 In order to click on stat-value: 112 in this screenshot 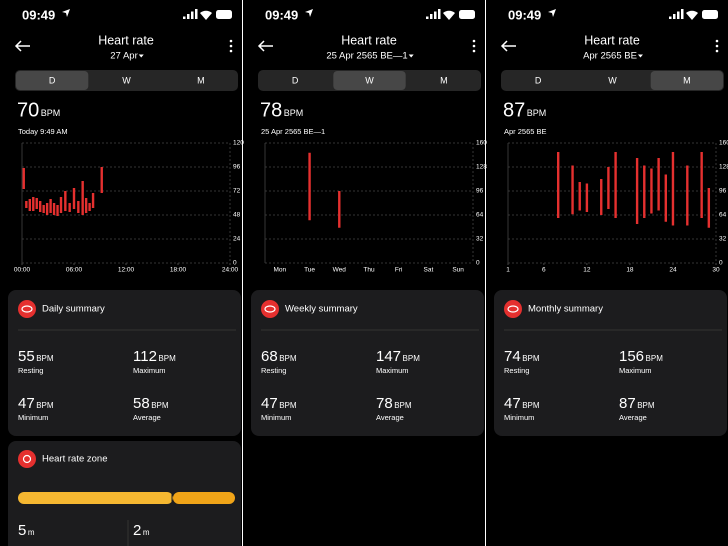, I will do `click(145, 356)`.